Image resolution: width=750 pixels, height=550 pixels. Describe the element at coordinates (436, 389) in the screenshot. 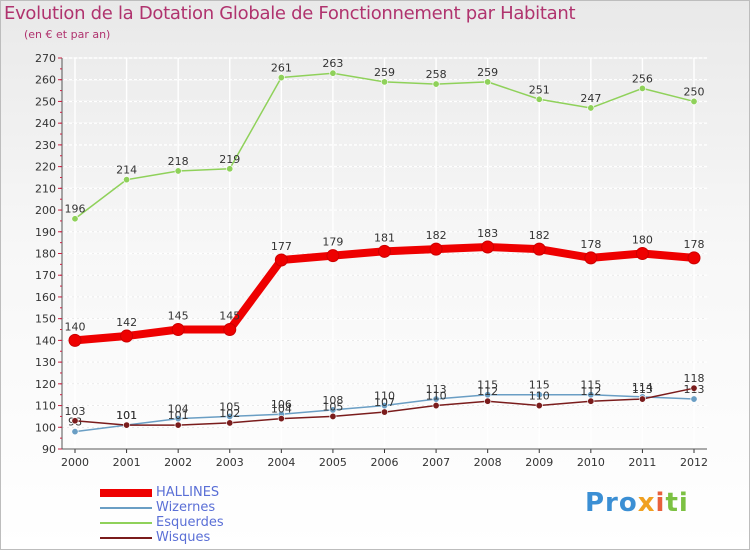

I see `data-label-wizernes: 113` at that location.